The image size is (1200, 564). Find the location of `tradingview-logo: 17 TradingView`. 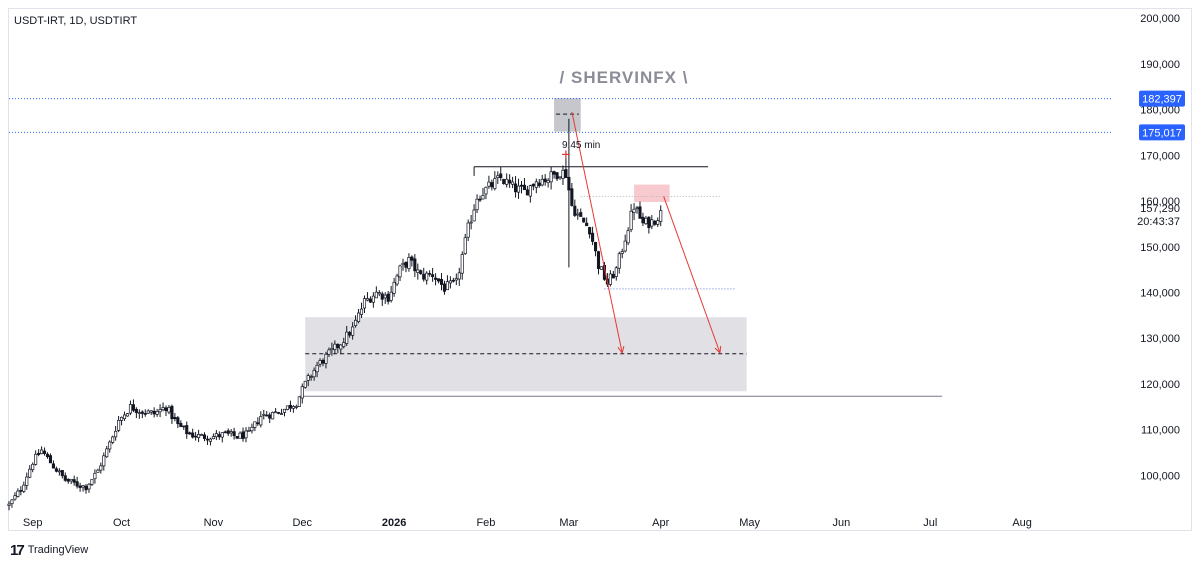

tradingview-logo: 17 TradingView is located at coordinates (49, 550).